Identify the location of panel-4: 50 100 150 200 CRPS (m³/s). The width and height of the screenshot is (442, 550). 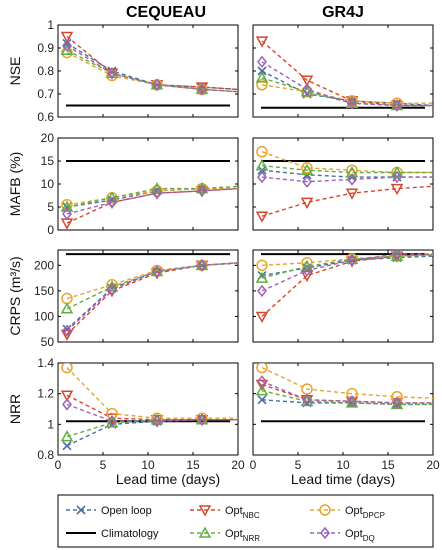
(123, 299).